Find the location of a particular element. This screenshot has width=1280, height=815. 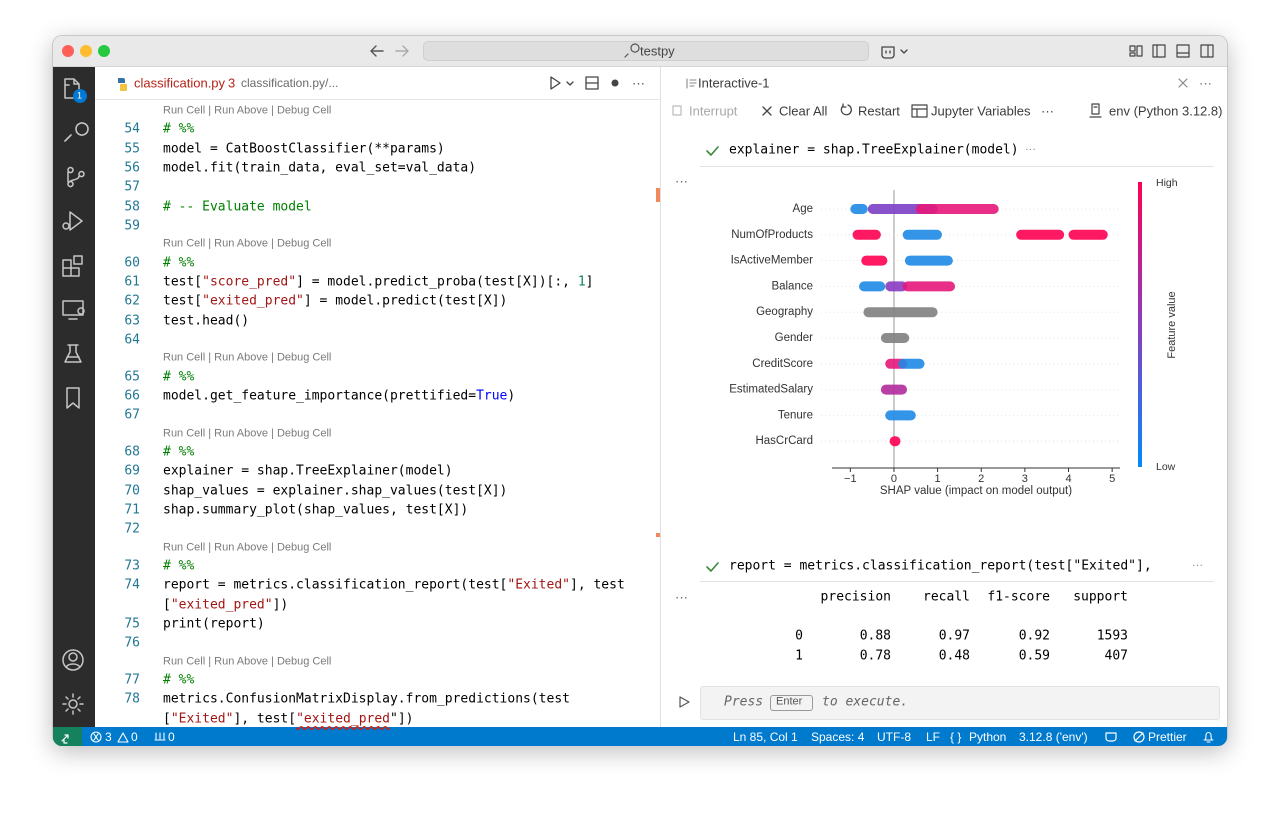

feature-label: HasCrCard is located at coordinates (784, 441).